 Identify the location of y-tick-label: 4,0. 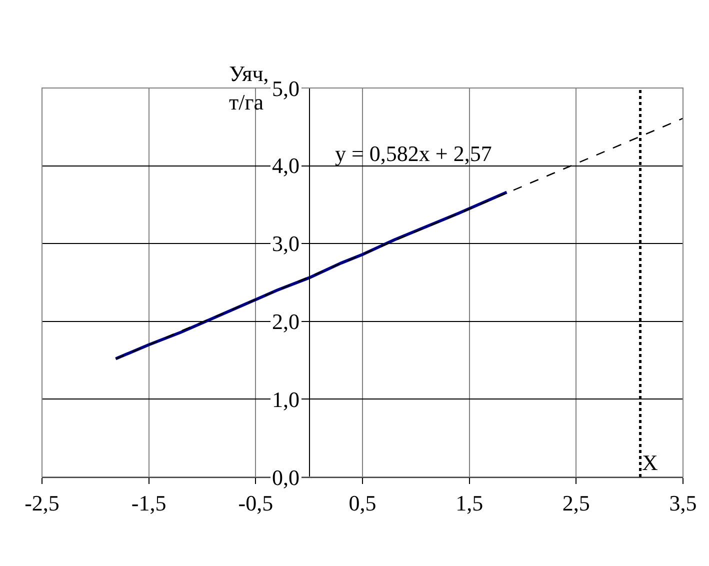
(286, 165).